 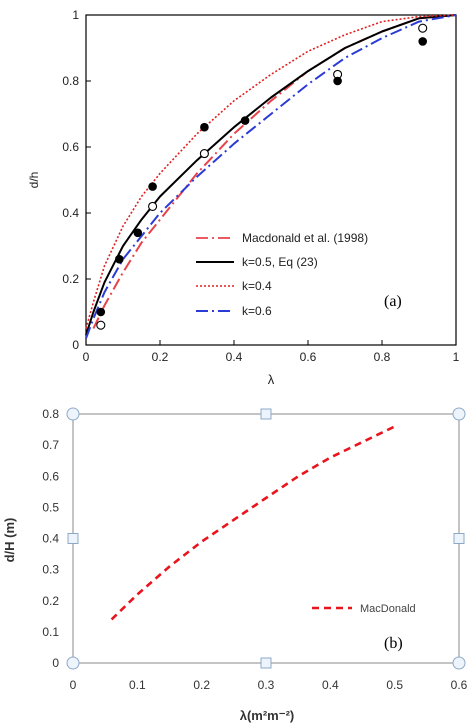 What do you see at coordinates (86, 357) in the screenshot?
I see `x-tick-label-a: 0` at bounding box center [86, 357].